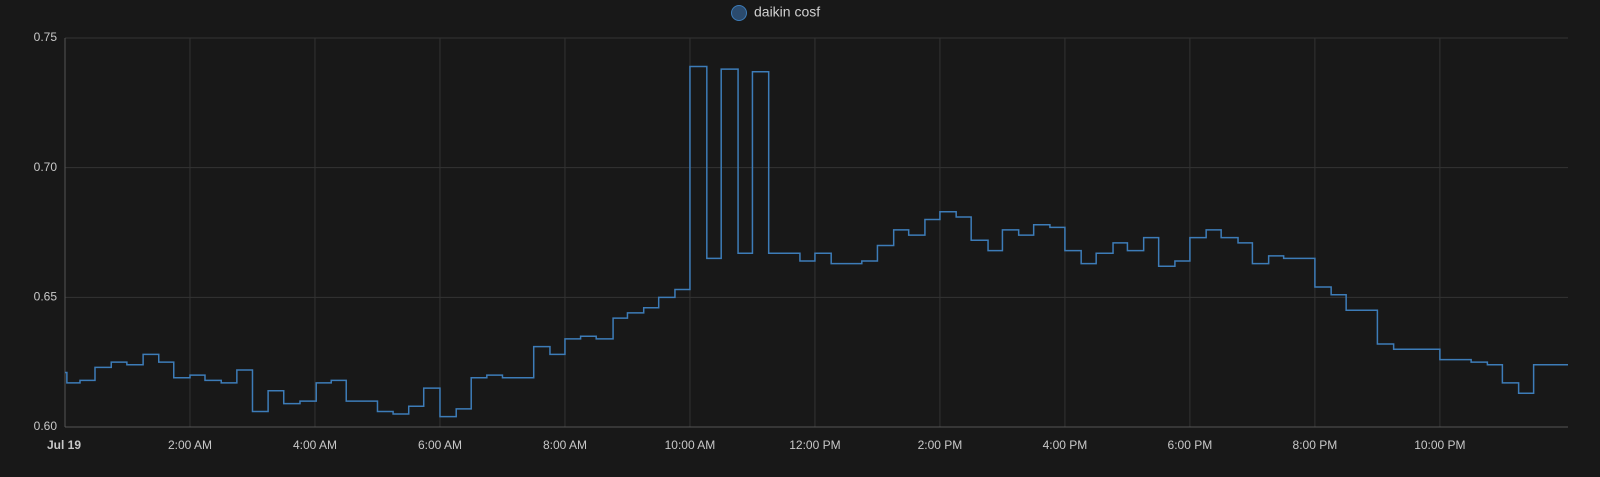 This screenshot has width=1600, height=477. Describe the element at coordinates (64, 445) in the screenshot. I see `x-tick-label: Jul 19` at that location.